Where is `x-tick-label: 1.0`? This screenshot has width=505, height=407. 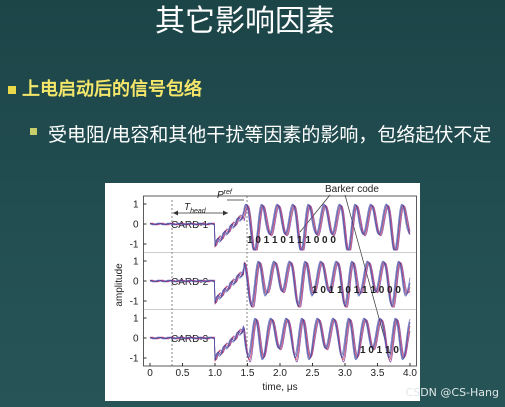 x-tick-label: 1.0 is located at coordinates (215, 373).